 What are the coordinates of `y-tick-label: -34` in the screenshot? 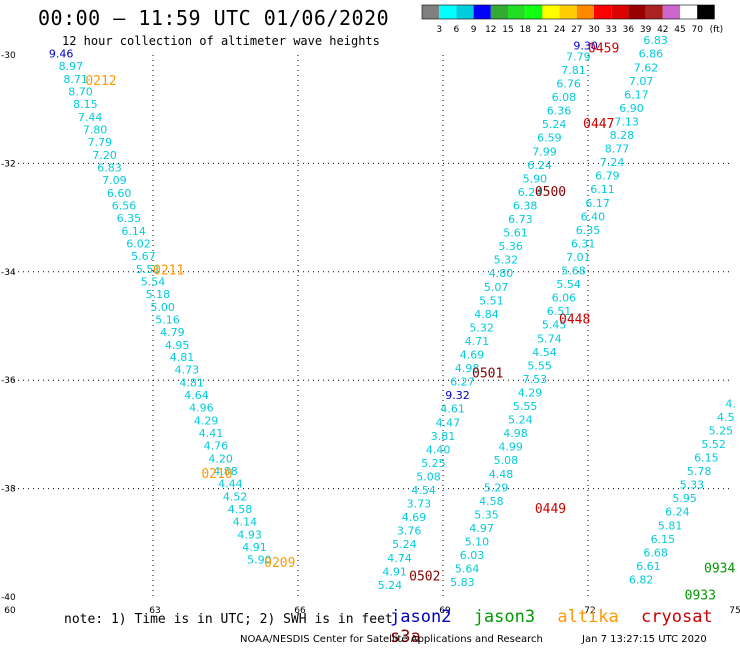 It's located at (8, 273).